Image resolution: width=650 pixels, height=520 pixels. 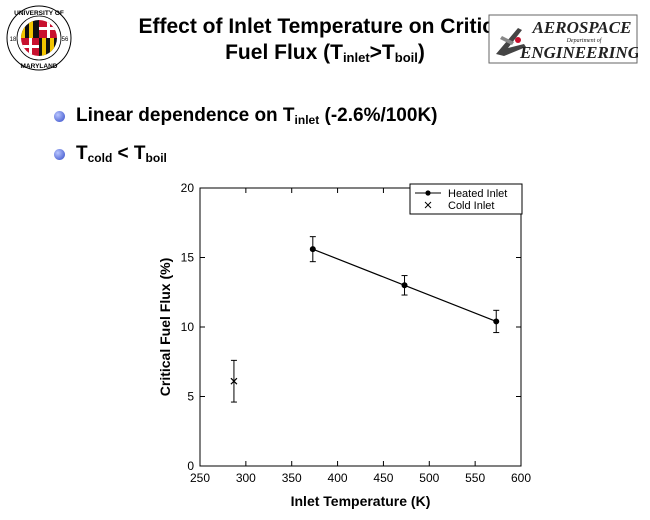 What do you see at coordinates (428, 193) in the screenshot?
I see `legend-marker-circle` at bounding box center [428, 193].